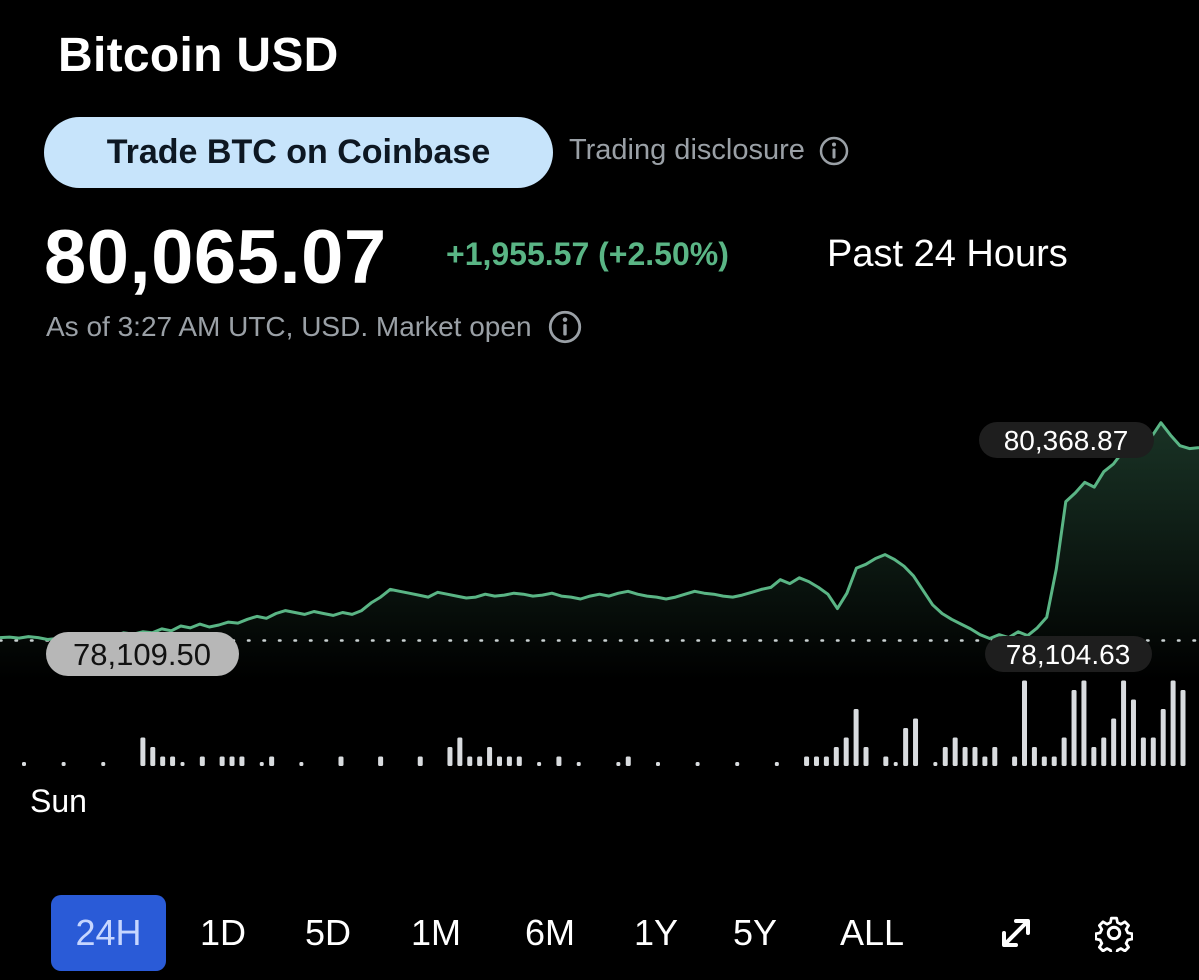  I want to click on page-title: Bitcoin USD, so click(198, 55).